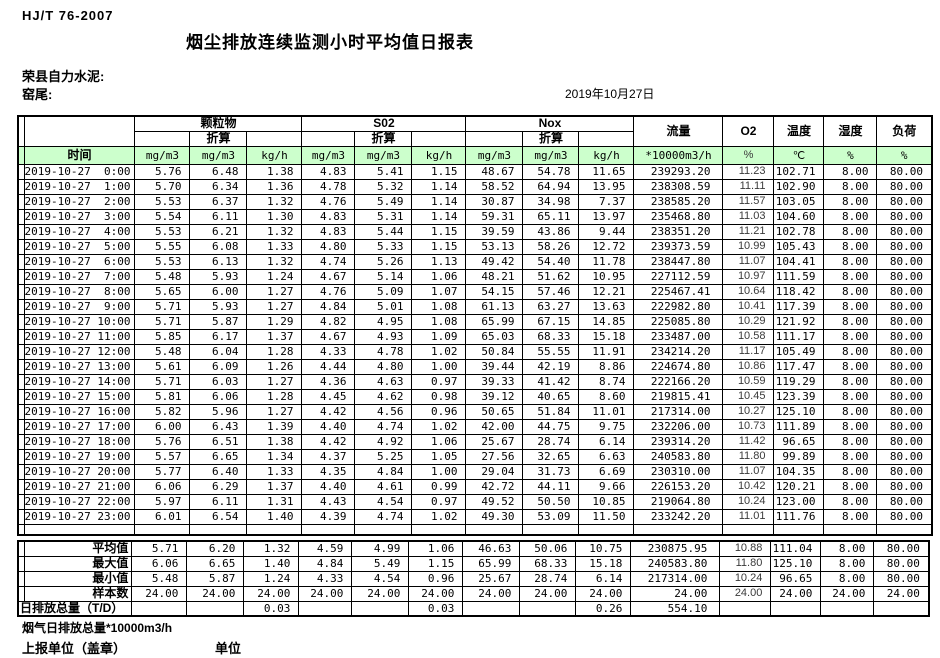 The image size is (940, 658). What do you see at coordinates (162, 486) in the screenshot?
I see `cell-value: 6.06` at bounding box center [162, 486].